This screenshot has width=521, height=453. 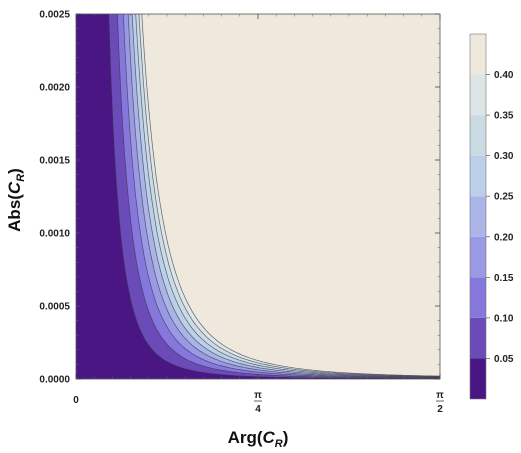 What do you see at coordinates (54, 307) in the screenshot?
I see `y-tick-label: 0.0005` at bounding box center [54, 307].